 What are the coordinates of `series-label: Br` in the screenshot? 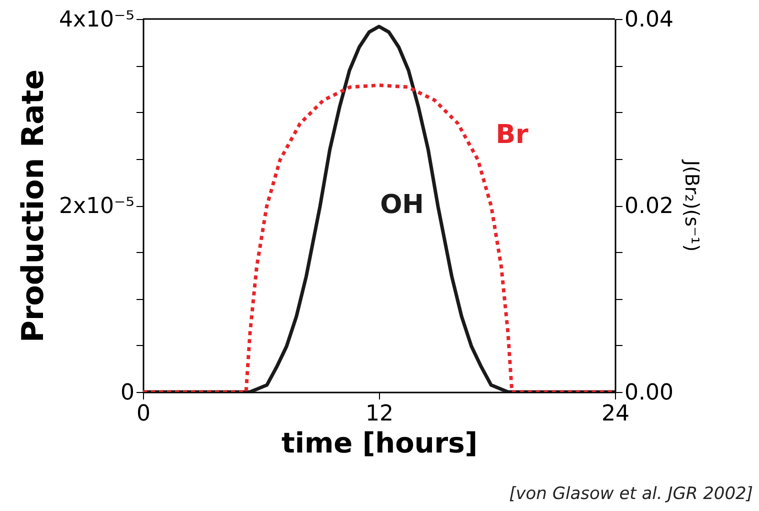 It's located at (512, 135).